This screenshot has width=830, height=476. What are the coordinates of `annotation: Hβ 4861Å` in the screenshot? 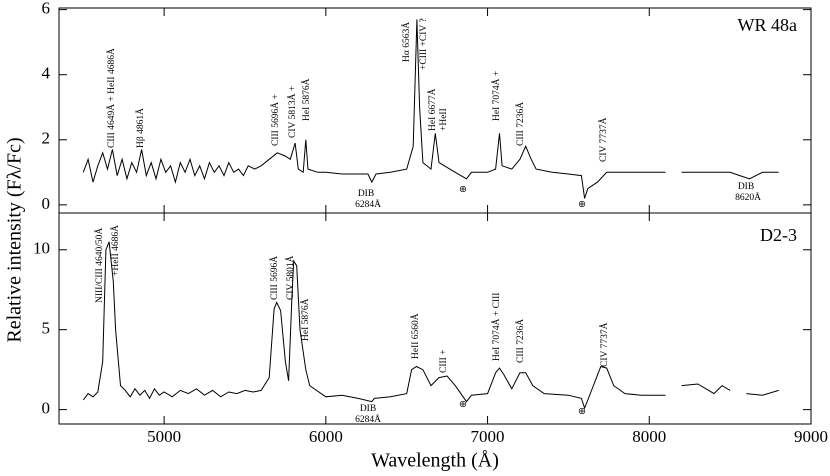 It's located at (140, 128).